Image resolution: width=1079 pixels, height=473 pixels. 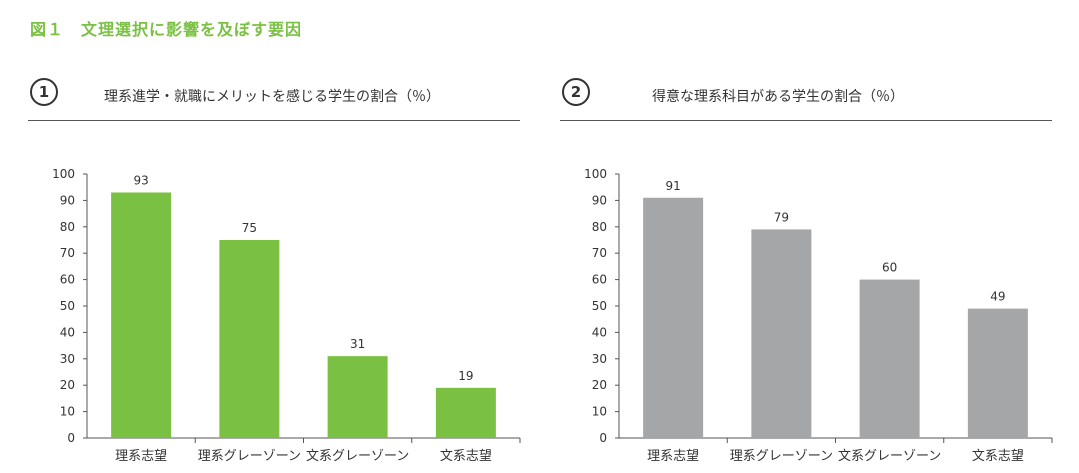 What do you see at coordinates (357, 344) in the screenshot?
I see `data-label: 31` at bounding box center [357, 344].